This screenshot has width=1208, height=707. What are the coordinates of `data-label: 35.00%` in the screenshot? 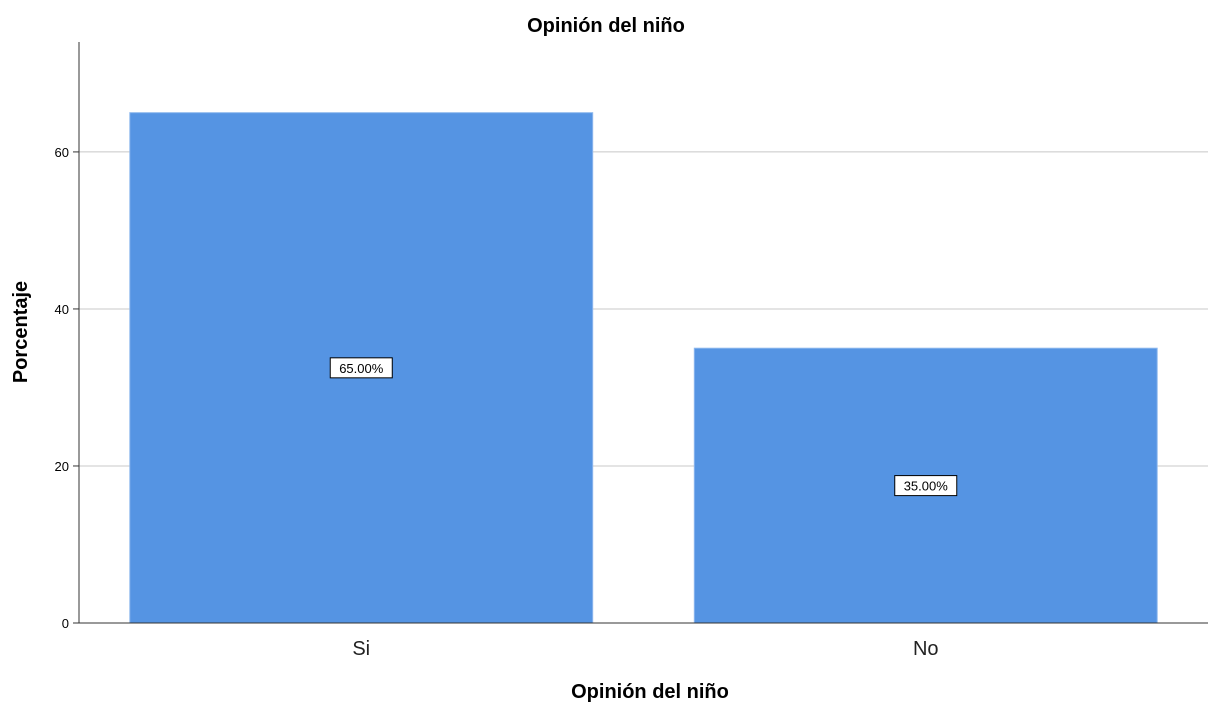 It's located at (926, 486).